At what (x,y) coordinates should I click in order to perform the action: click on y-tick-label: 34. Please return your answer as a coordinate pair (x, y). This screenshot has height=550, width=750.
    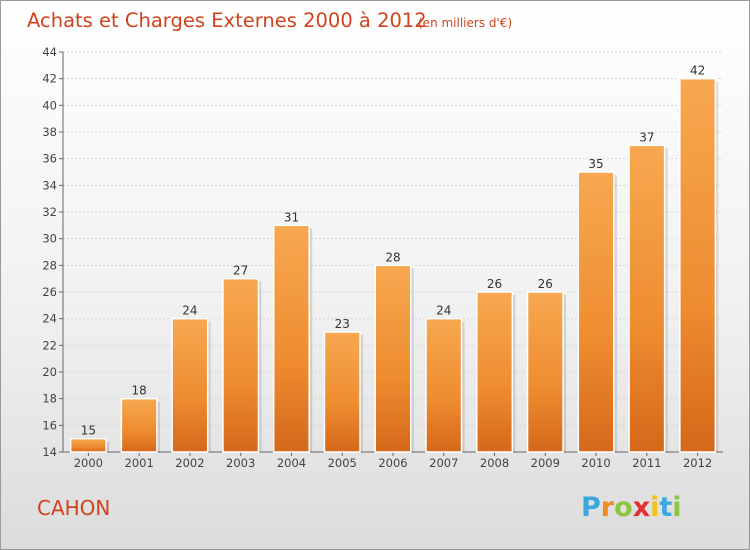
    Looking at the image, I should click on (49, 185).